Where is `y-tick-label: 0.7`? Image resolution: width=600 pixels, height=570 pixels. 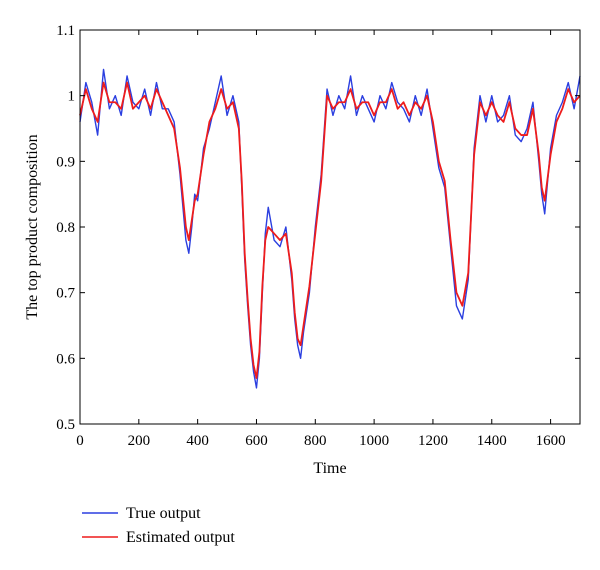
y-tick-label: 0.7 is located at coordinates (65, 294).